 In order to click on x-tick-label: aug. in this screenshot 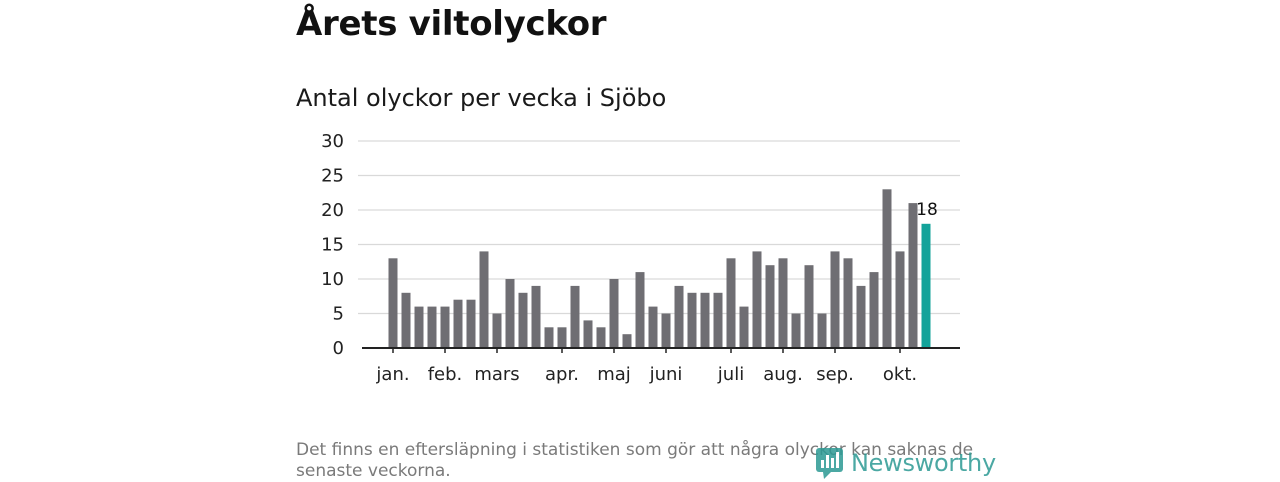, I will do `click(783, 374)`.